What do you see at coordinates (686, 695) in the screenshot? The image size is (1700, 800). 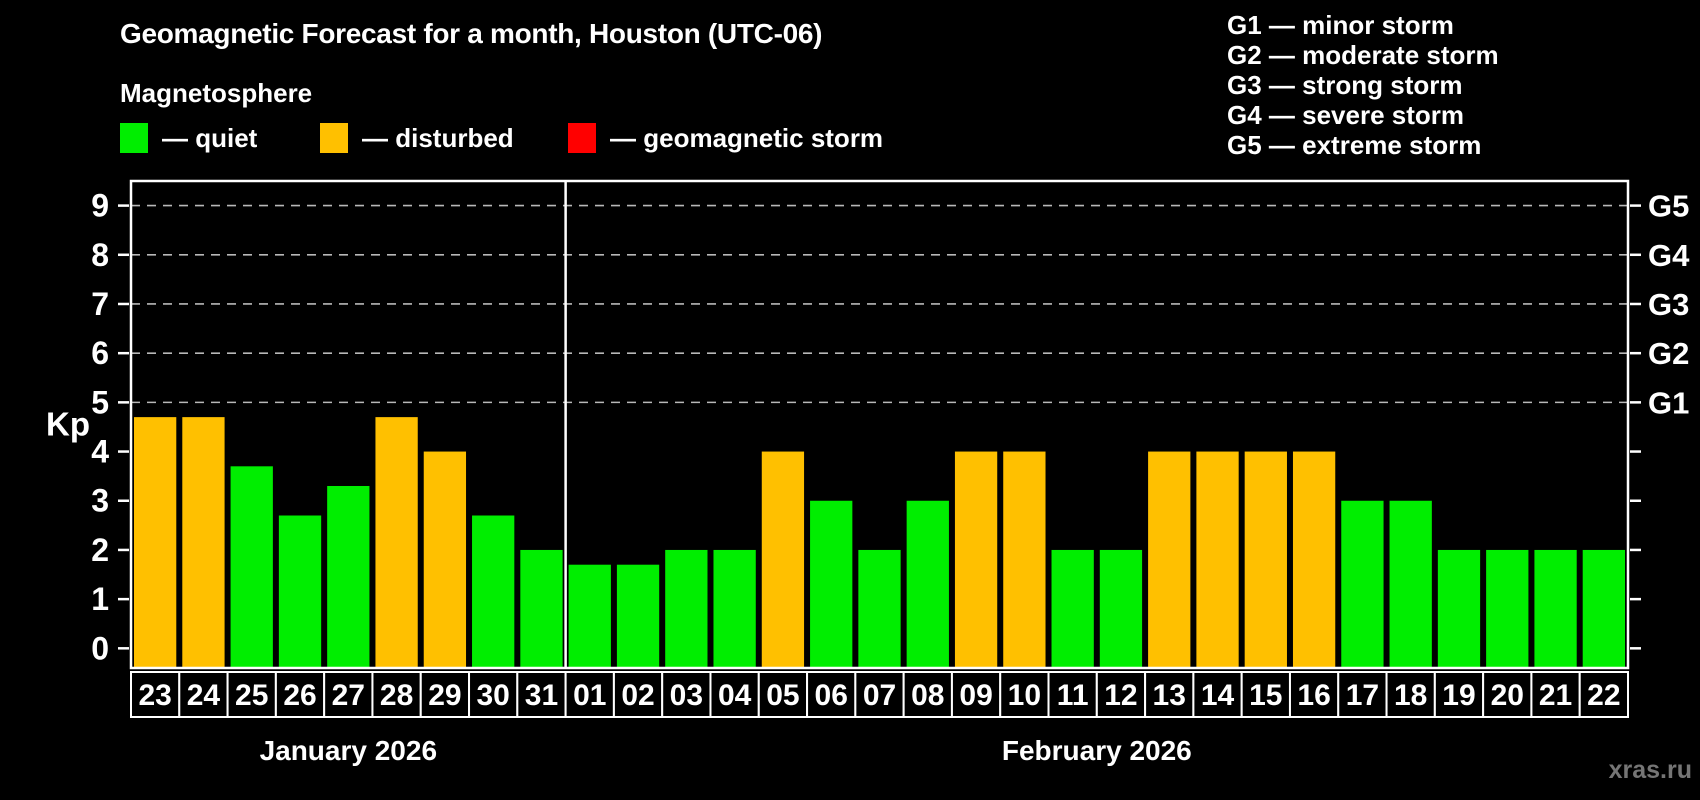 I see `date-label-03: 03` at bounding box center [686, 695].